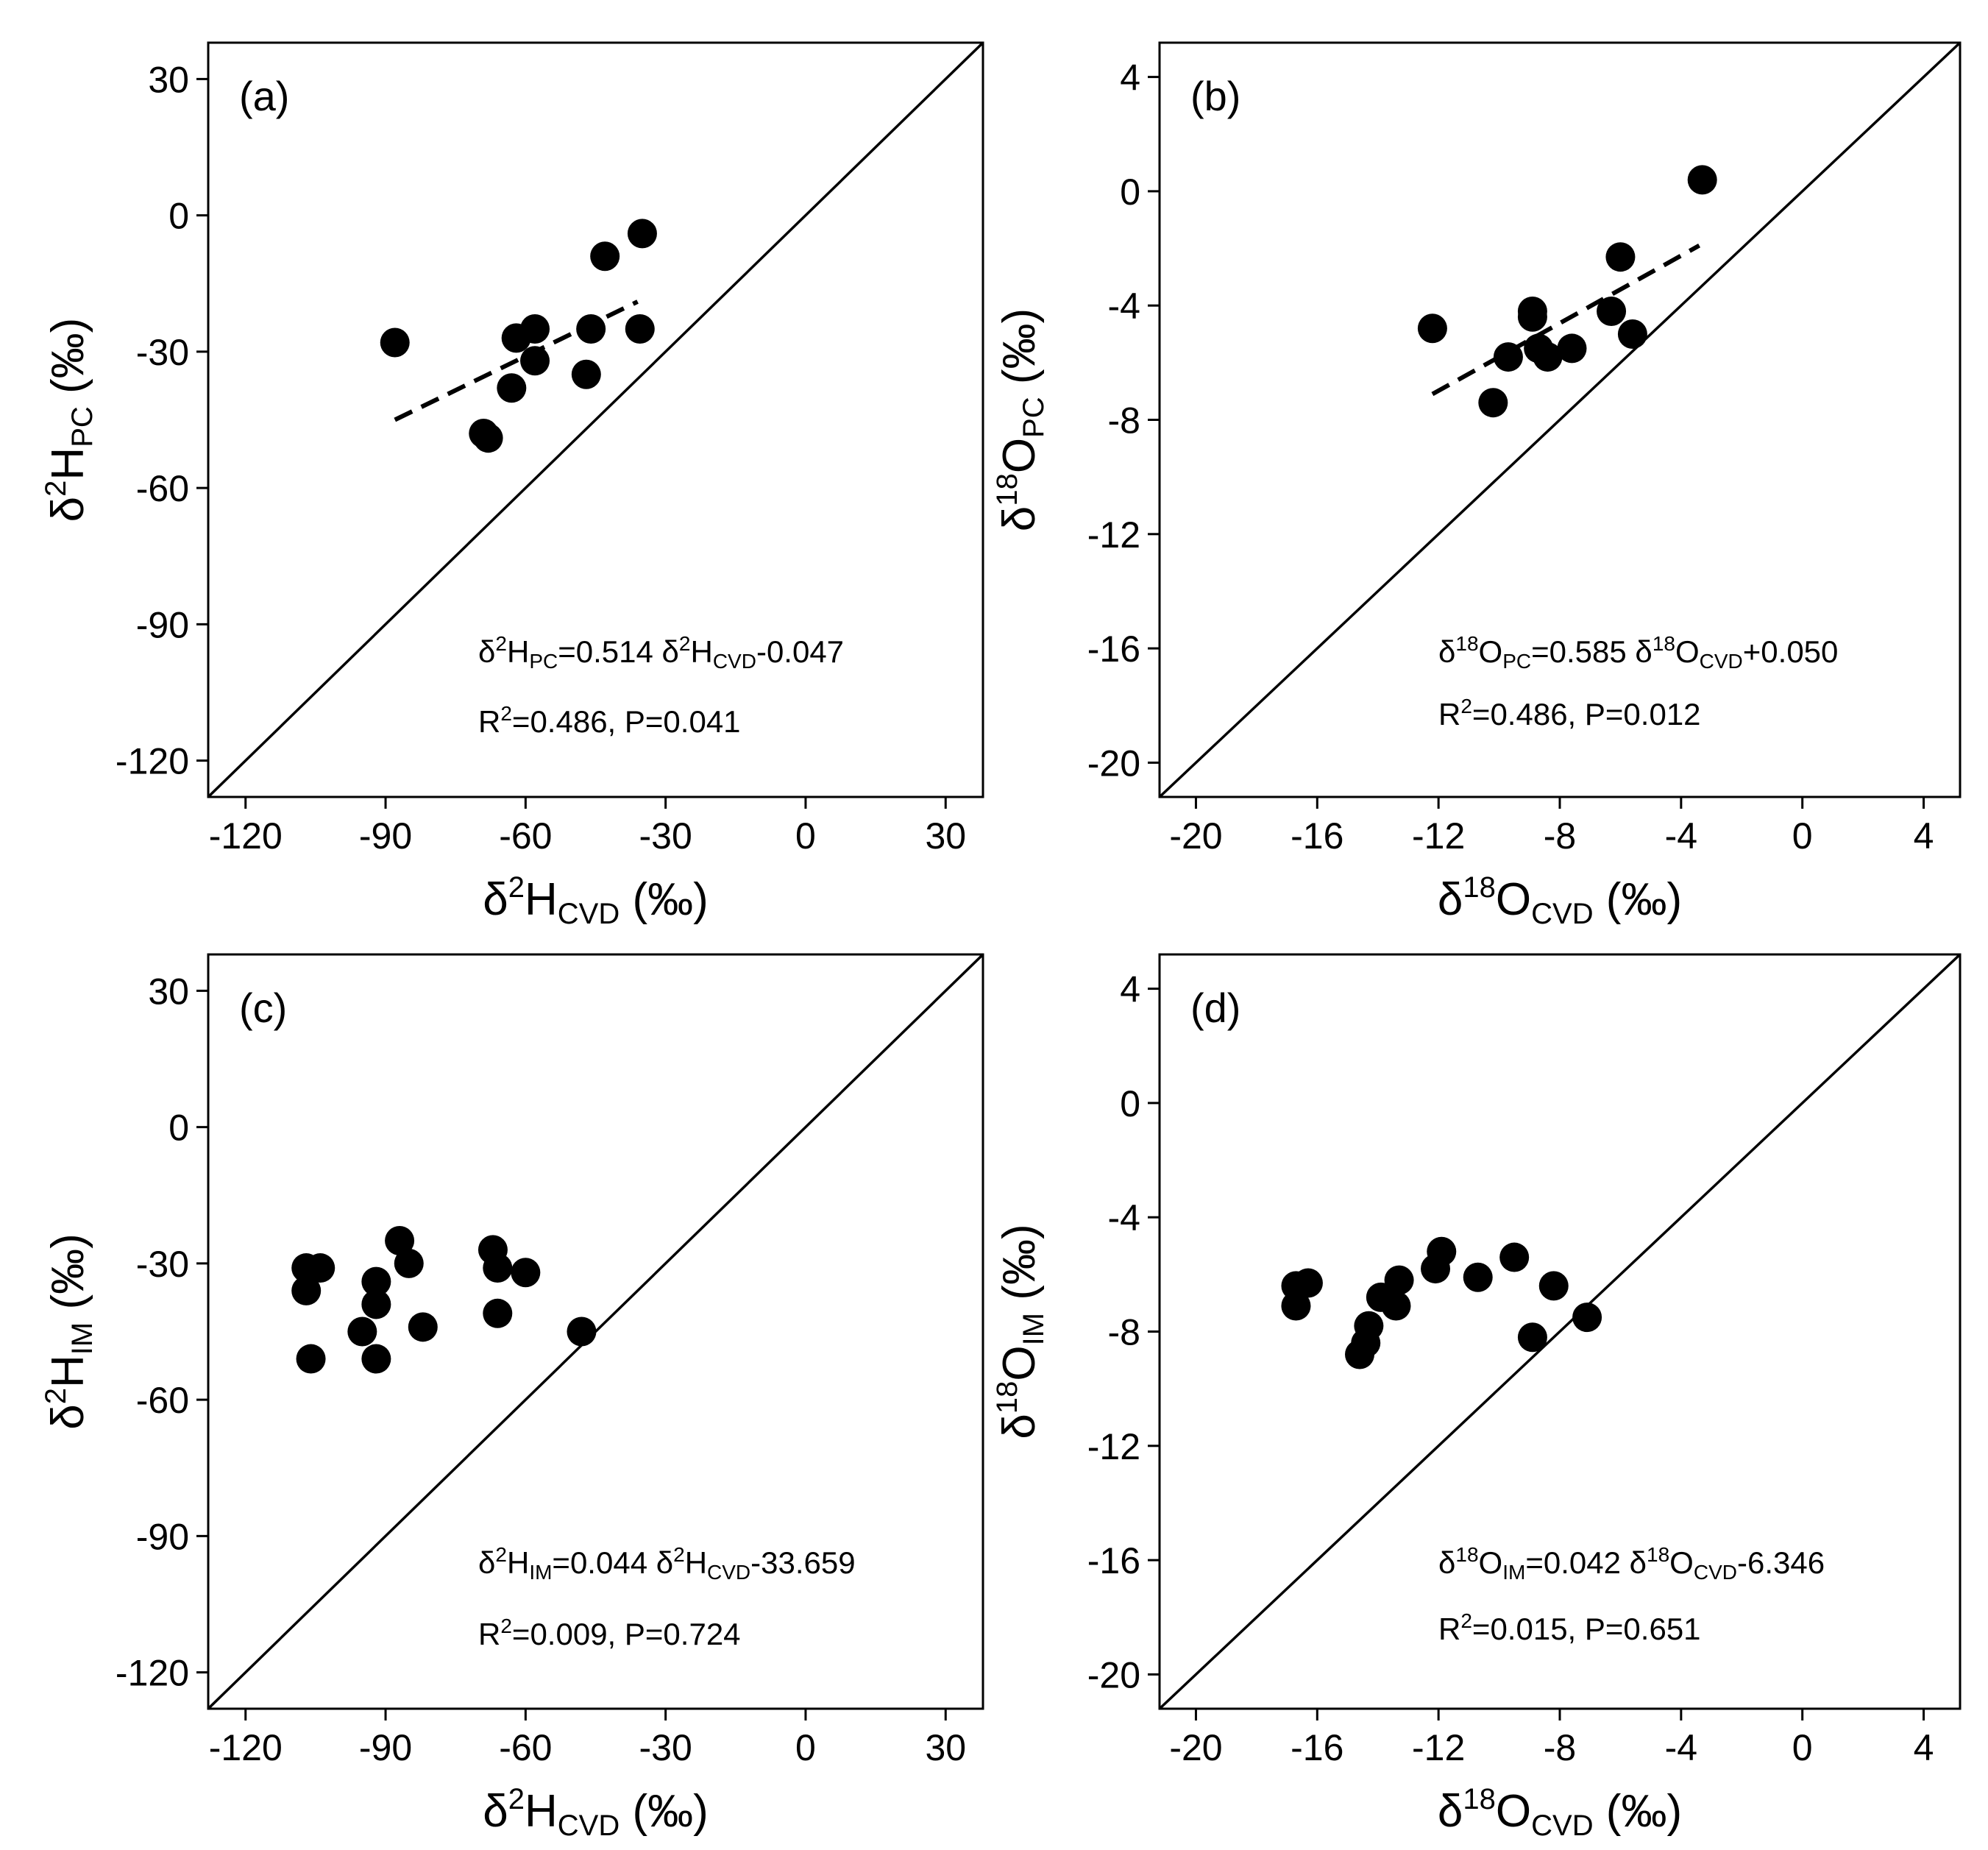 Image resolution: width=1988 pixels, height=1850 pixels. Describe the element at coordinates (162, 1536) in the screenshot. I see `y-tick-label: -90` at that location.